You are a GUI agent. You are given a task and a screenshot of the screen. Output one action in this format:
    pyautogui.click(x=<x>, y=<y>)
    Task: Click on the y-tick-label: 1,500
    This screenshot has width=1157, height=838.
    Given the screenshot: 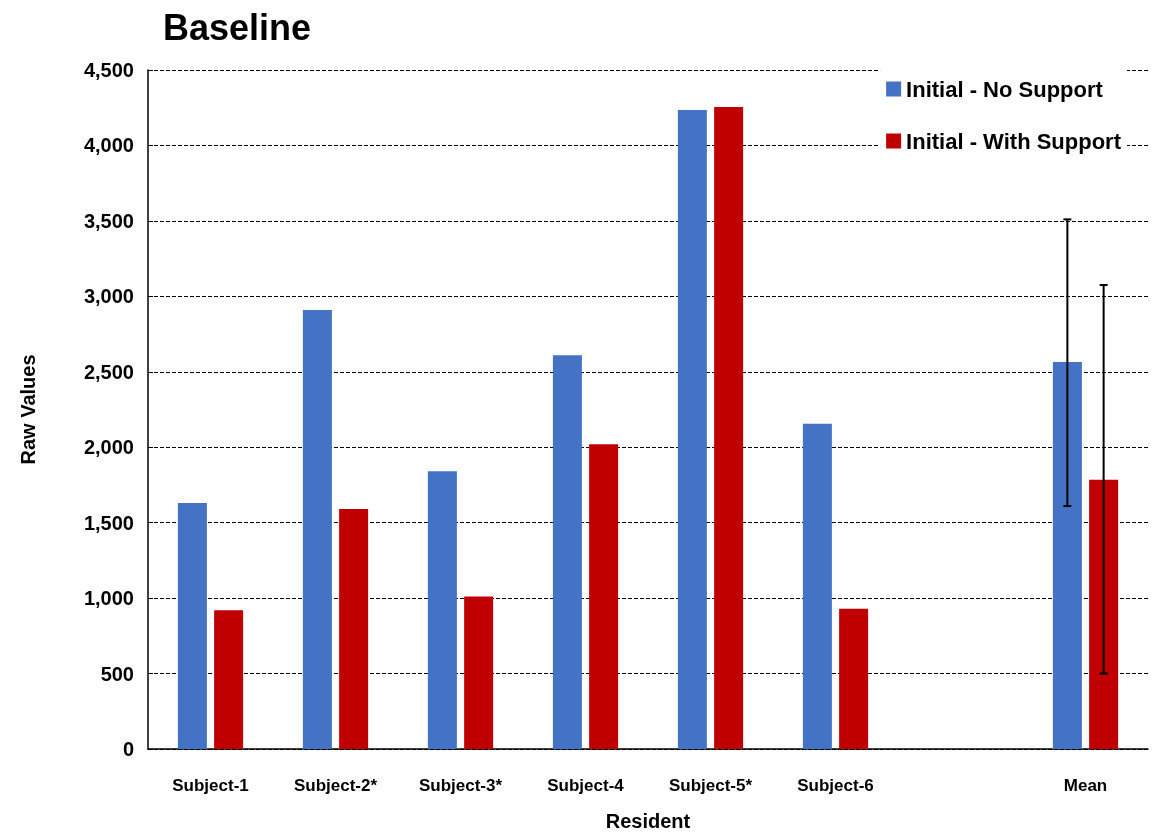 What is the action you would take?
    pyautogui.click(x=108, y=522)
    